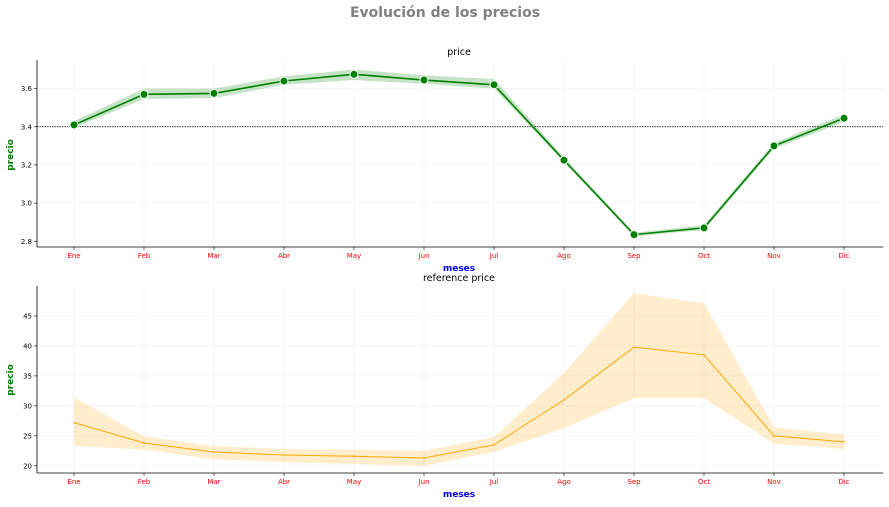 This screenshot has width=889, height=507. Describe the element at coordinates (459, 495) in the screenshot. I see `reference-price-x-axis-label: meses` at that location.